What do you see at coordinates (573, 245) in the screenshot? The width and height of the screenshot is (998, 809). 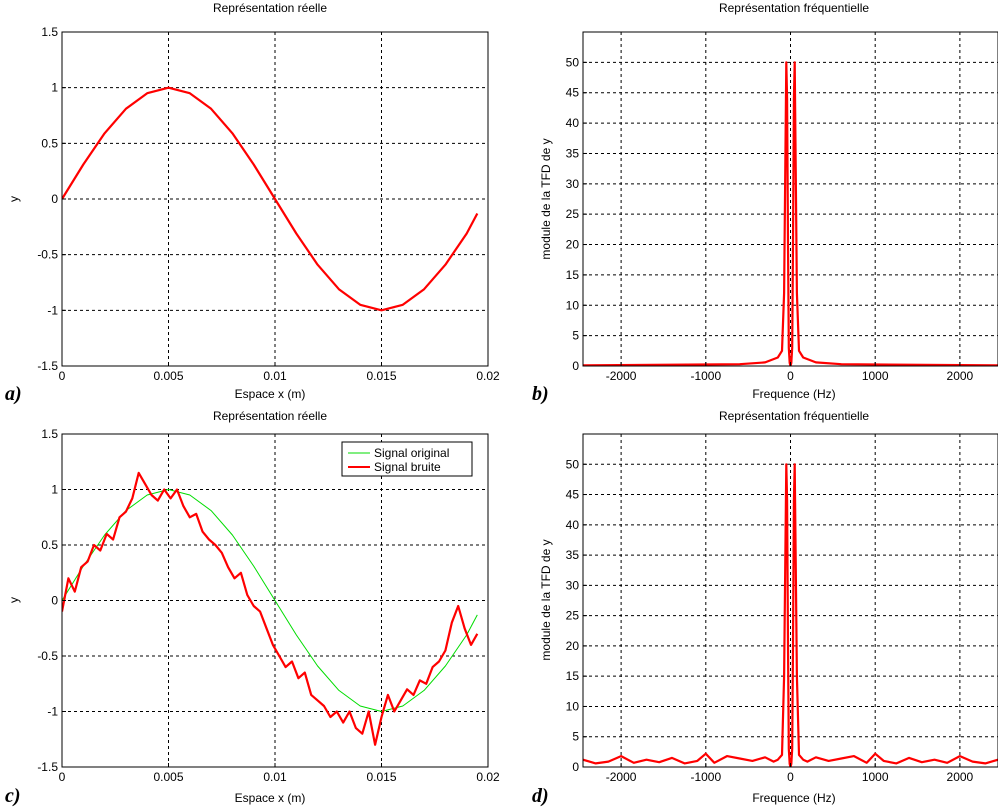 I see `panel-b-ytick-label: 20` at bounding box center [573, 245].